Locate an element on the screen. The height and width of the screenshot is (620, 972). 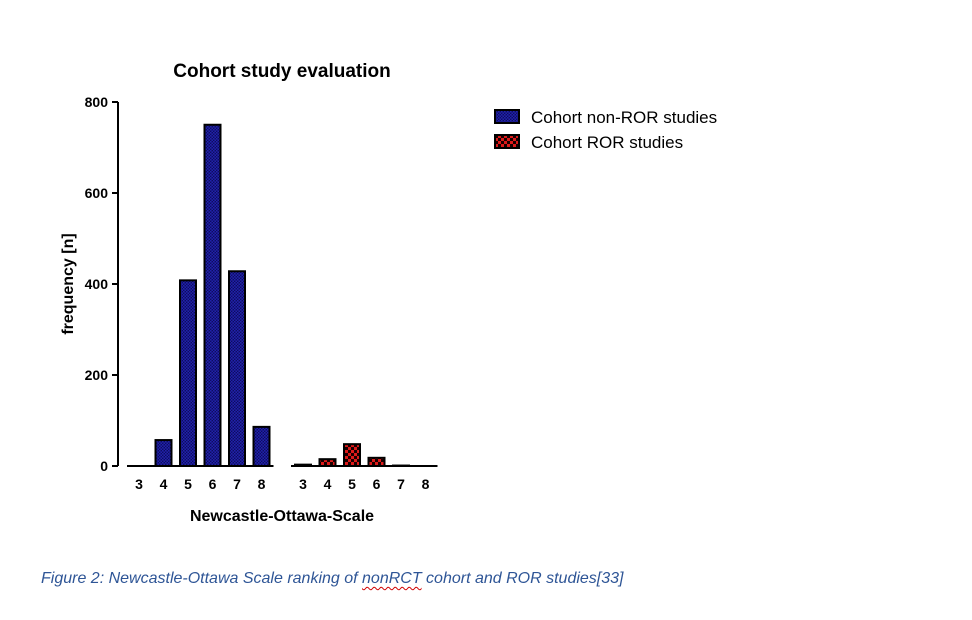
y-axis: 0 200 400 600 800 is located at coordinates (102, 284).